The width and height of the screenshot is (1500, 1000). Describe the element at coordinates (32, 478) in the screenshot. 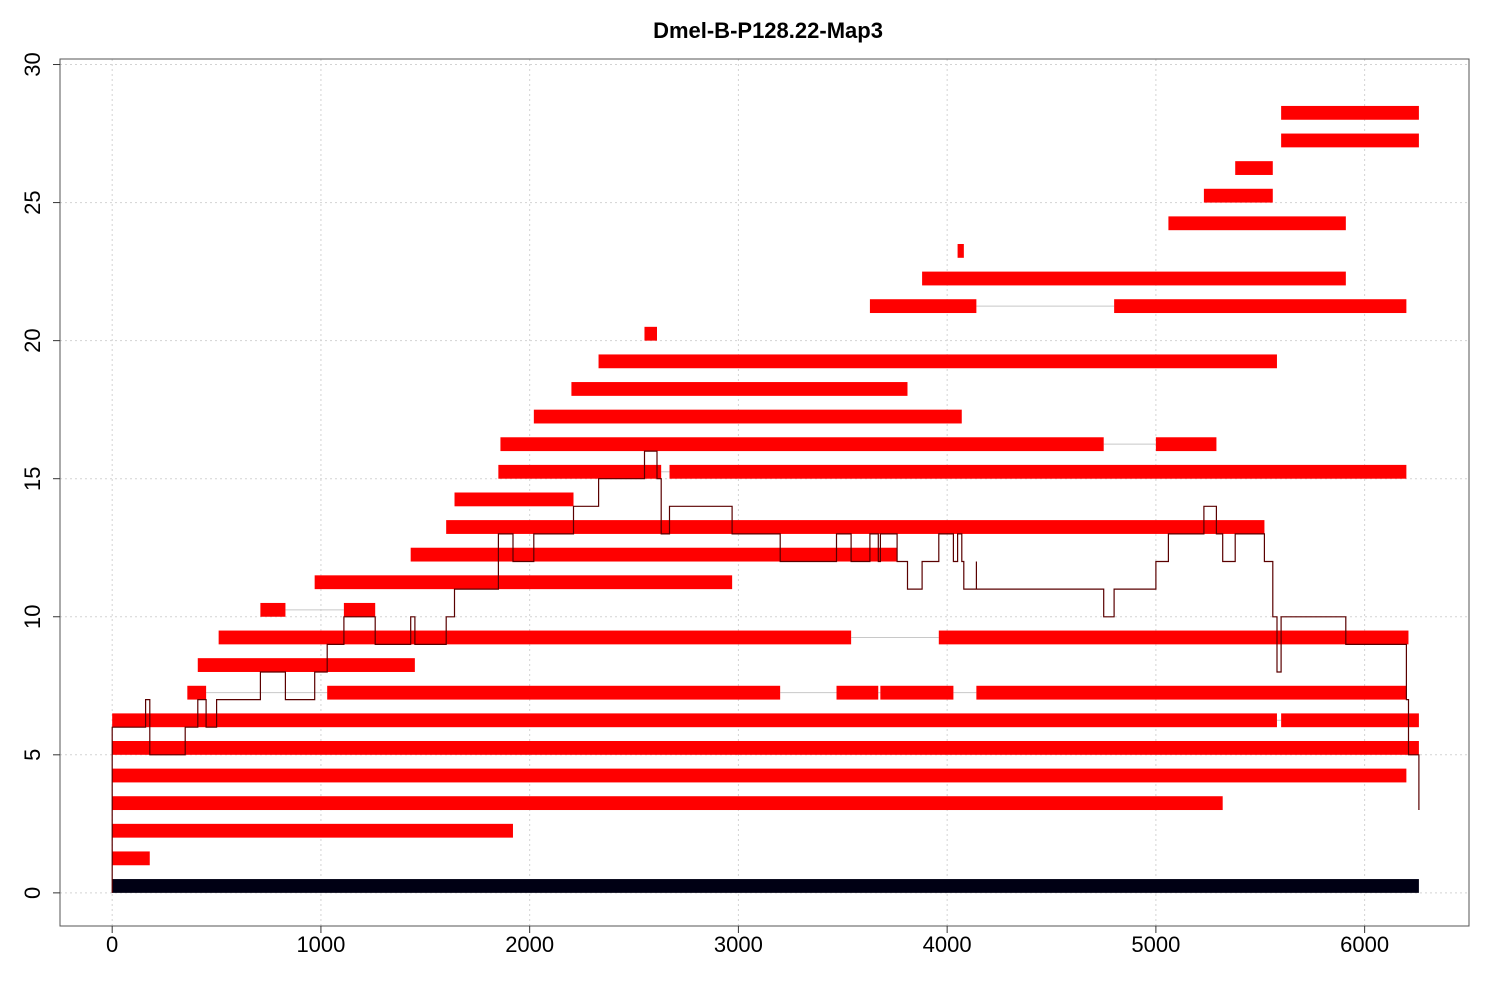

I see `y-tick-label: 15` at that location.